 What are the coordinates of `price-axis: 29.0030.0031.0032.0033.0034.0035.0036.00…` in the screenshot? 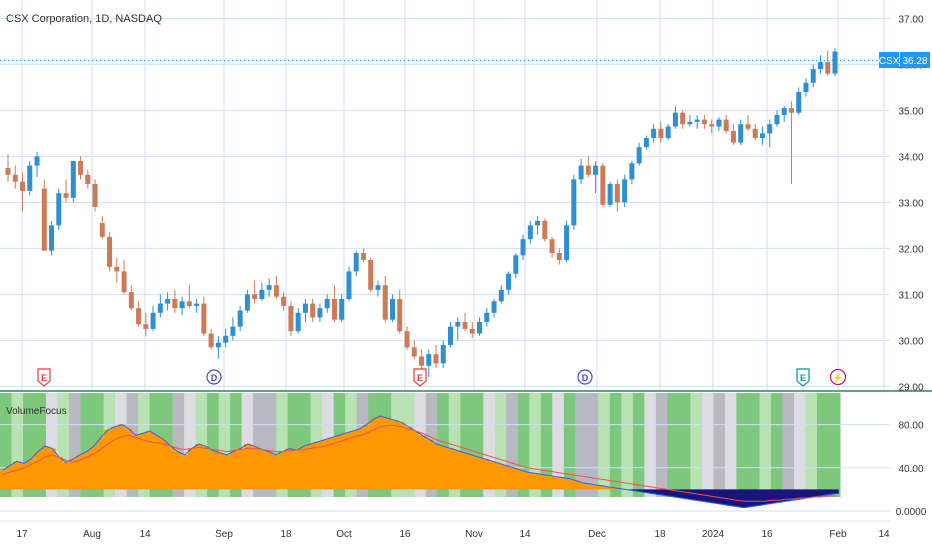 It's located at (910, 203).